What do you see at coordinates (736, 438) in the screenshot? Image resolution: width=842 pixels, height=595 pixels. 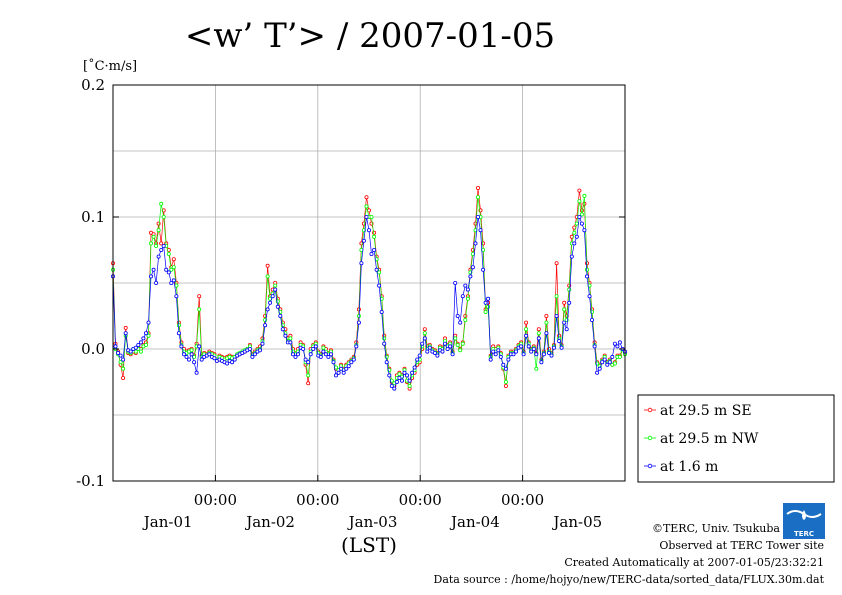 I see `legend-box` at bounding box center [736, 438].